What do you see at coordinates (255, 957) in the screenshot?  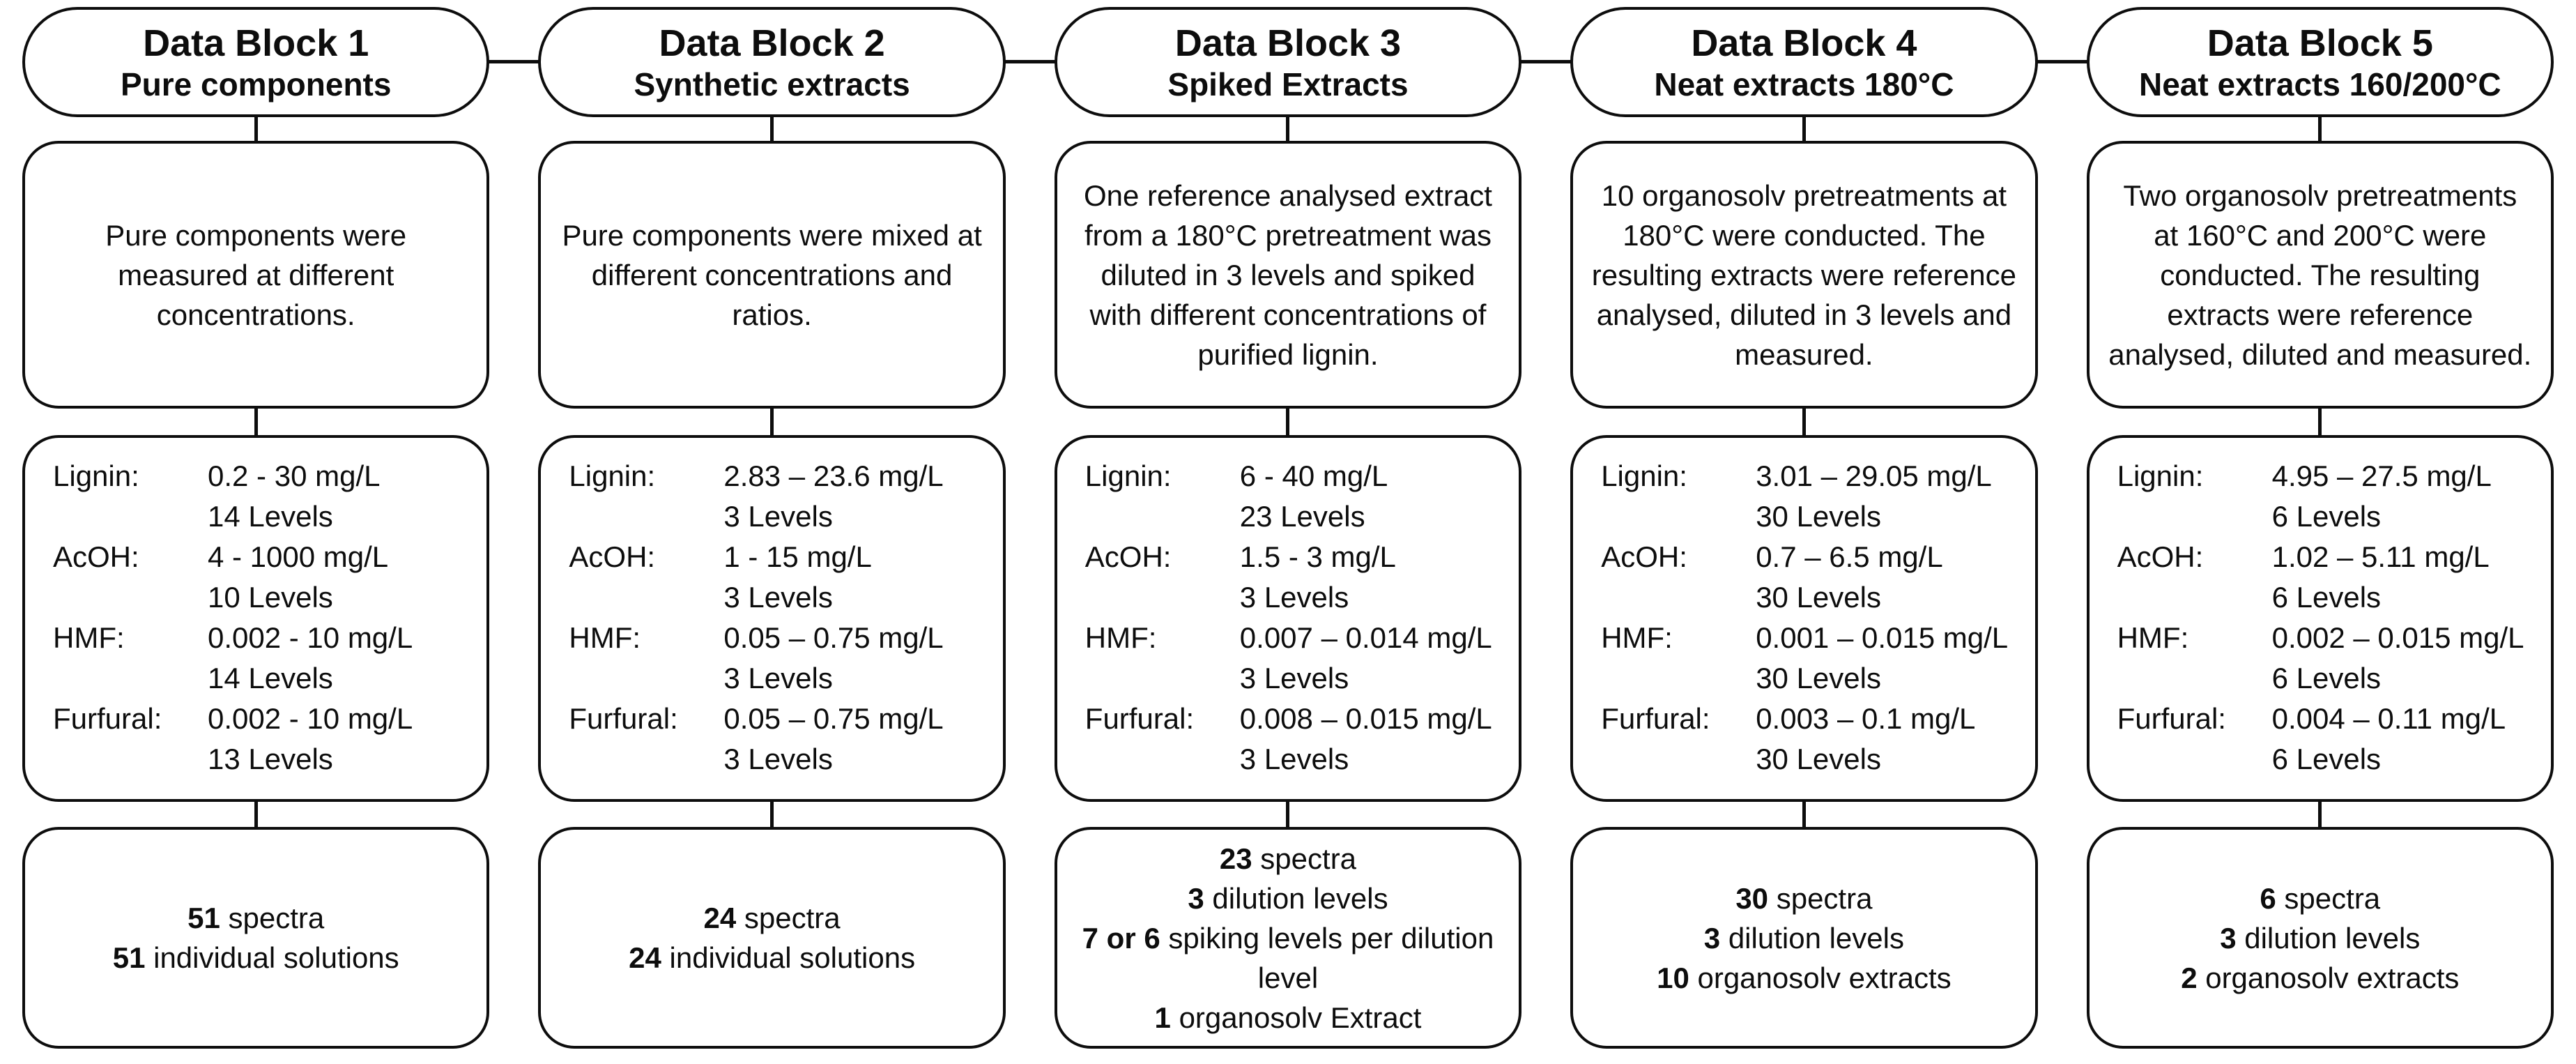 I see `summary-line: 51 individual solutions` at bounding box center [255, 957].